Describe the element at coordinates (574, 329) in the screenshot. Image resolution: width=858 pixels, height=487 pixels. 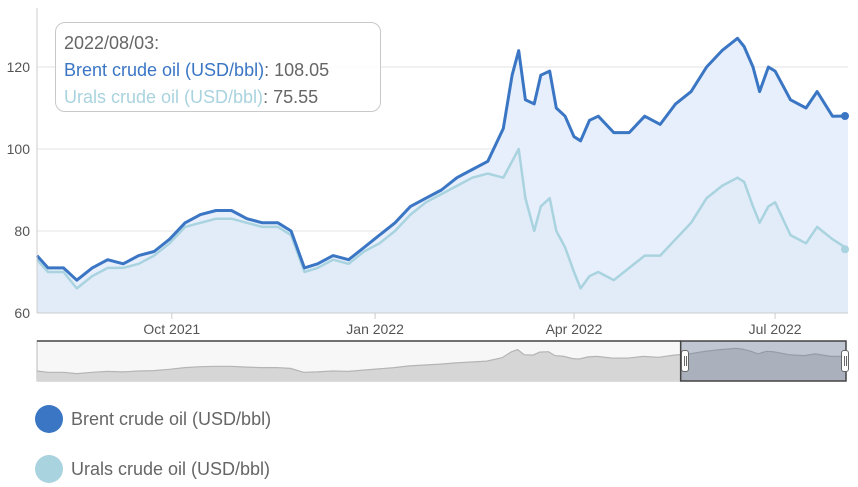
I see `x-tick-label: Apr 2022` at that location.